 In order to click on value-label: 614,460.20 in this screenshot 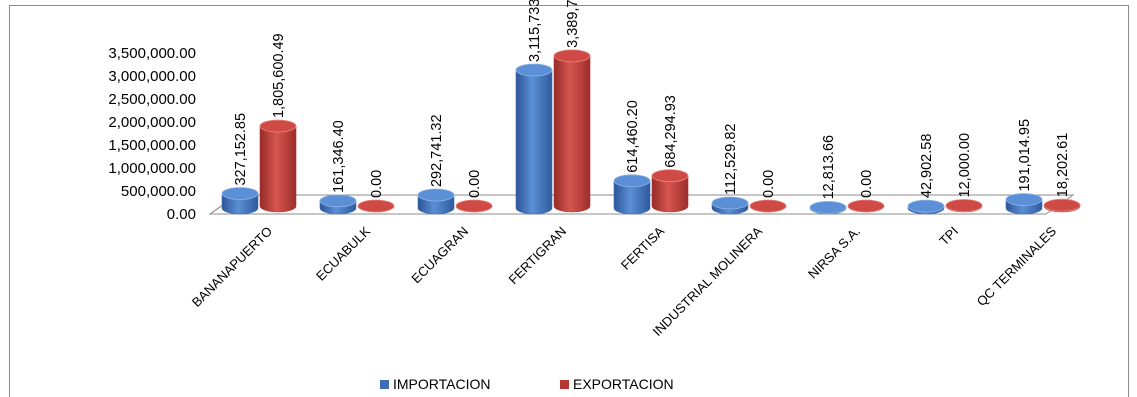, I will do `click(633, 136)`.